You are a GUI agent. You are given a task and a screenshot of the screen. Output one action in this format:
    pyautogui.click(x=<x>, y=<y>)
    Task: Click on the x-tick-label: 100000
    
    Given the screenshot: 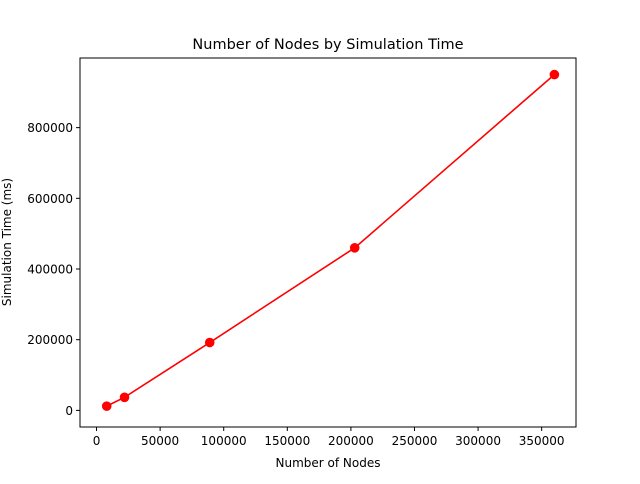 What is the action you would take?
    pyautogui.click(x=224, y=441)
    